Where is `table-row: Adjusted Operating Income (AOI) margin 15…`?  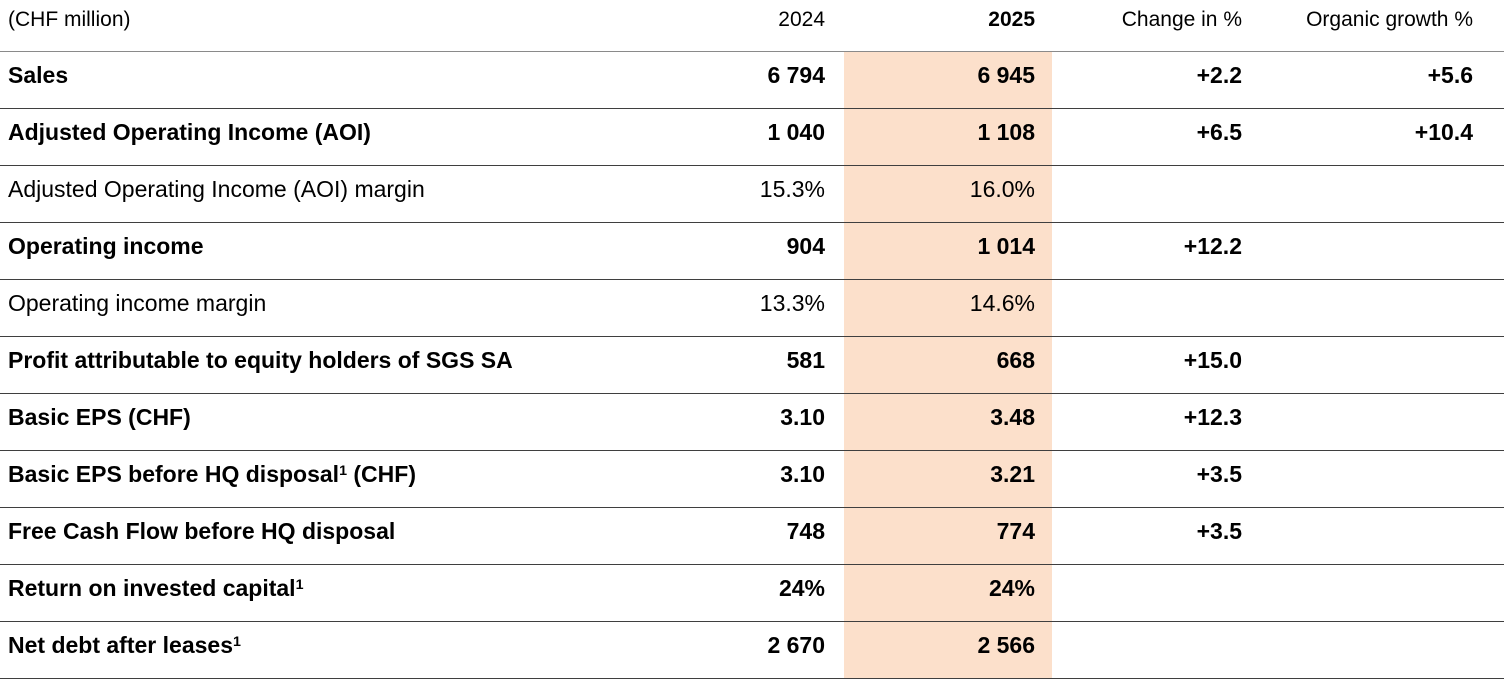 table-row: Adjusted Operating Income (AOI) margin 15… is located at coordinates (752, 194).